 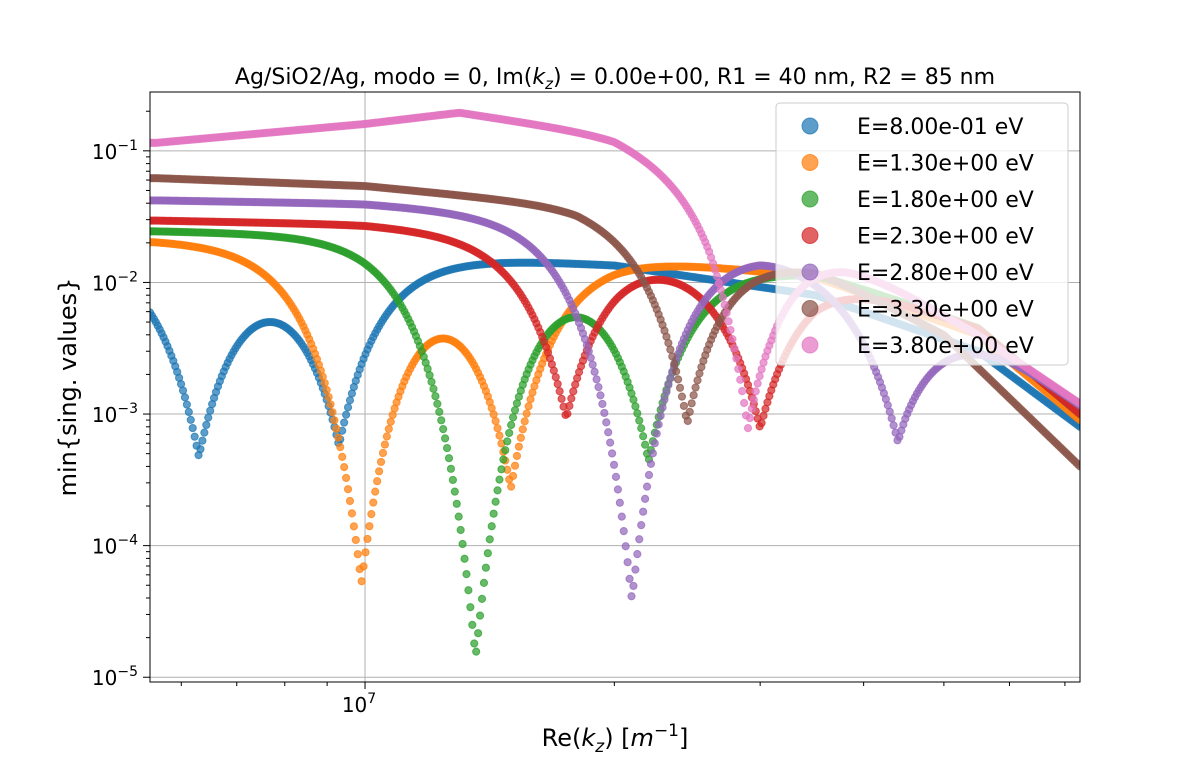 What do you see at coordinates (68, 387) in the screenshot?
I see `y-axis-label: min{sing. values}` at bounding box center [68, 387].